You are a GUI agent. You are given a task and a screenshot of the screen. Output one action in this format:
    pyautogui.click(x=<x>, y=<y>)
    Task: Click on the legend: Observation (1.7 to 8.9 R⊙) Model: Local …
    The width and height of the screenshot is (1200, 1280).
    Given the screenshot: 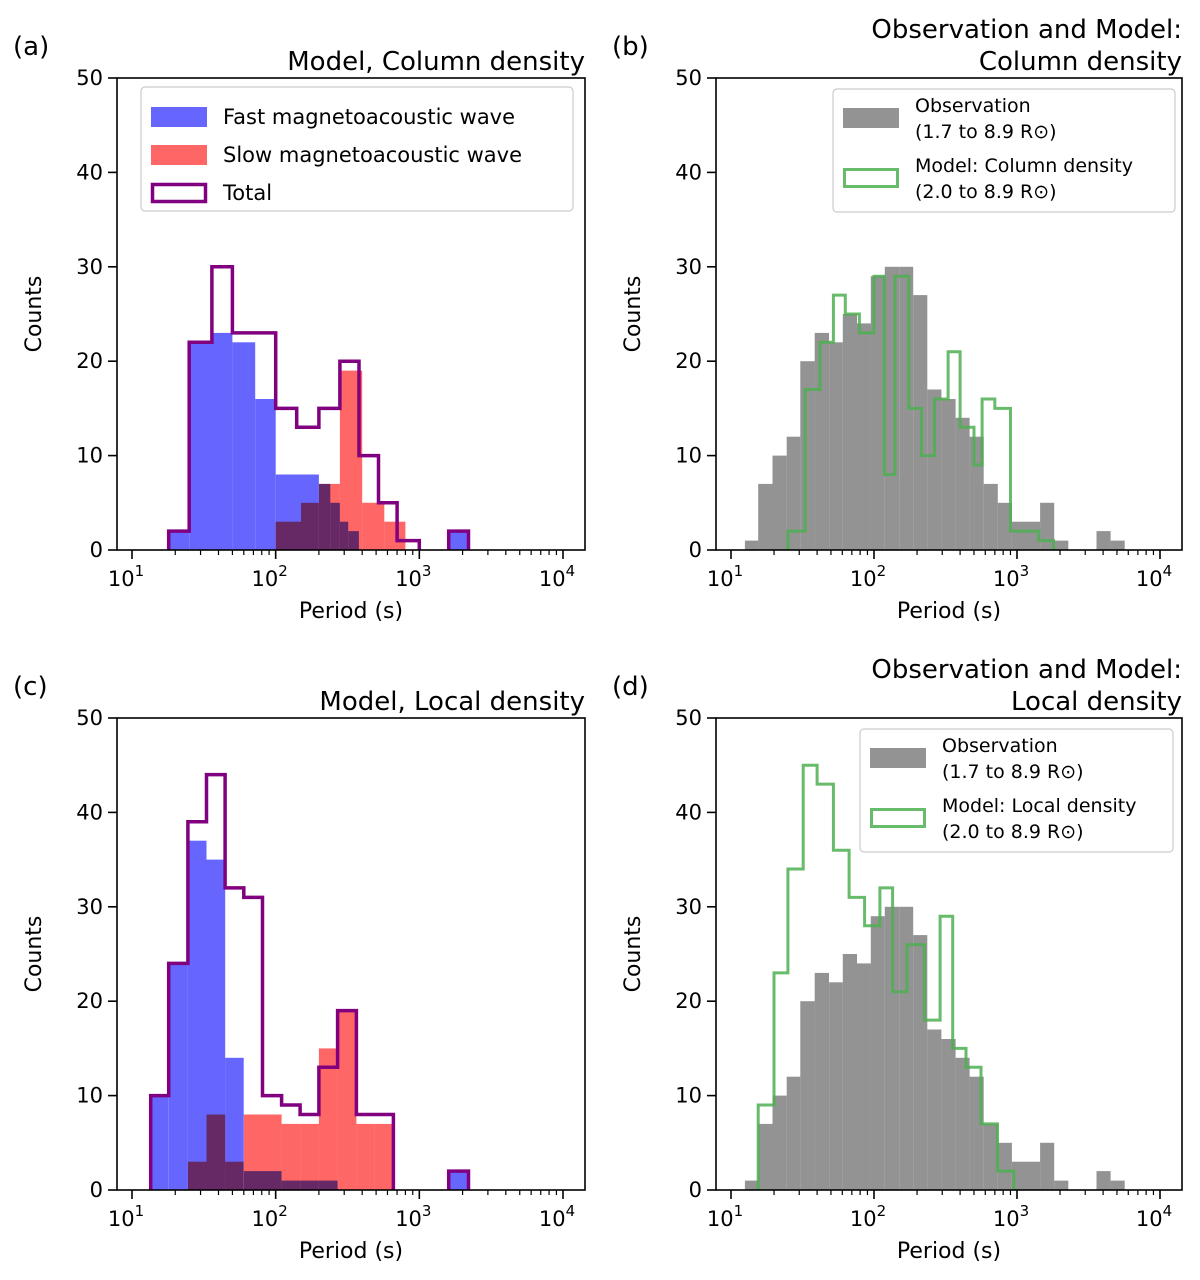 What is the action you would take?
    pyautogui.click(x=1016, y=790)
    